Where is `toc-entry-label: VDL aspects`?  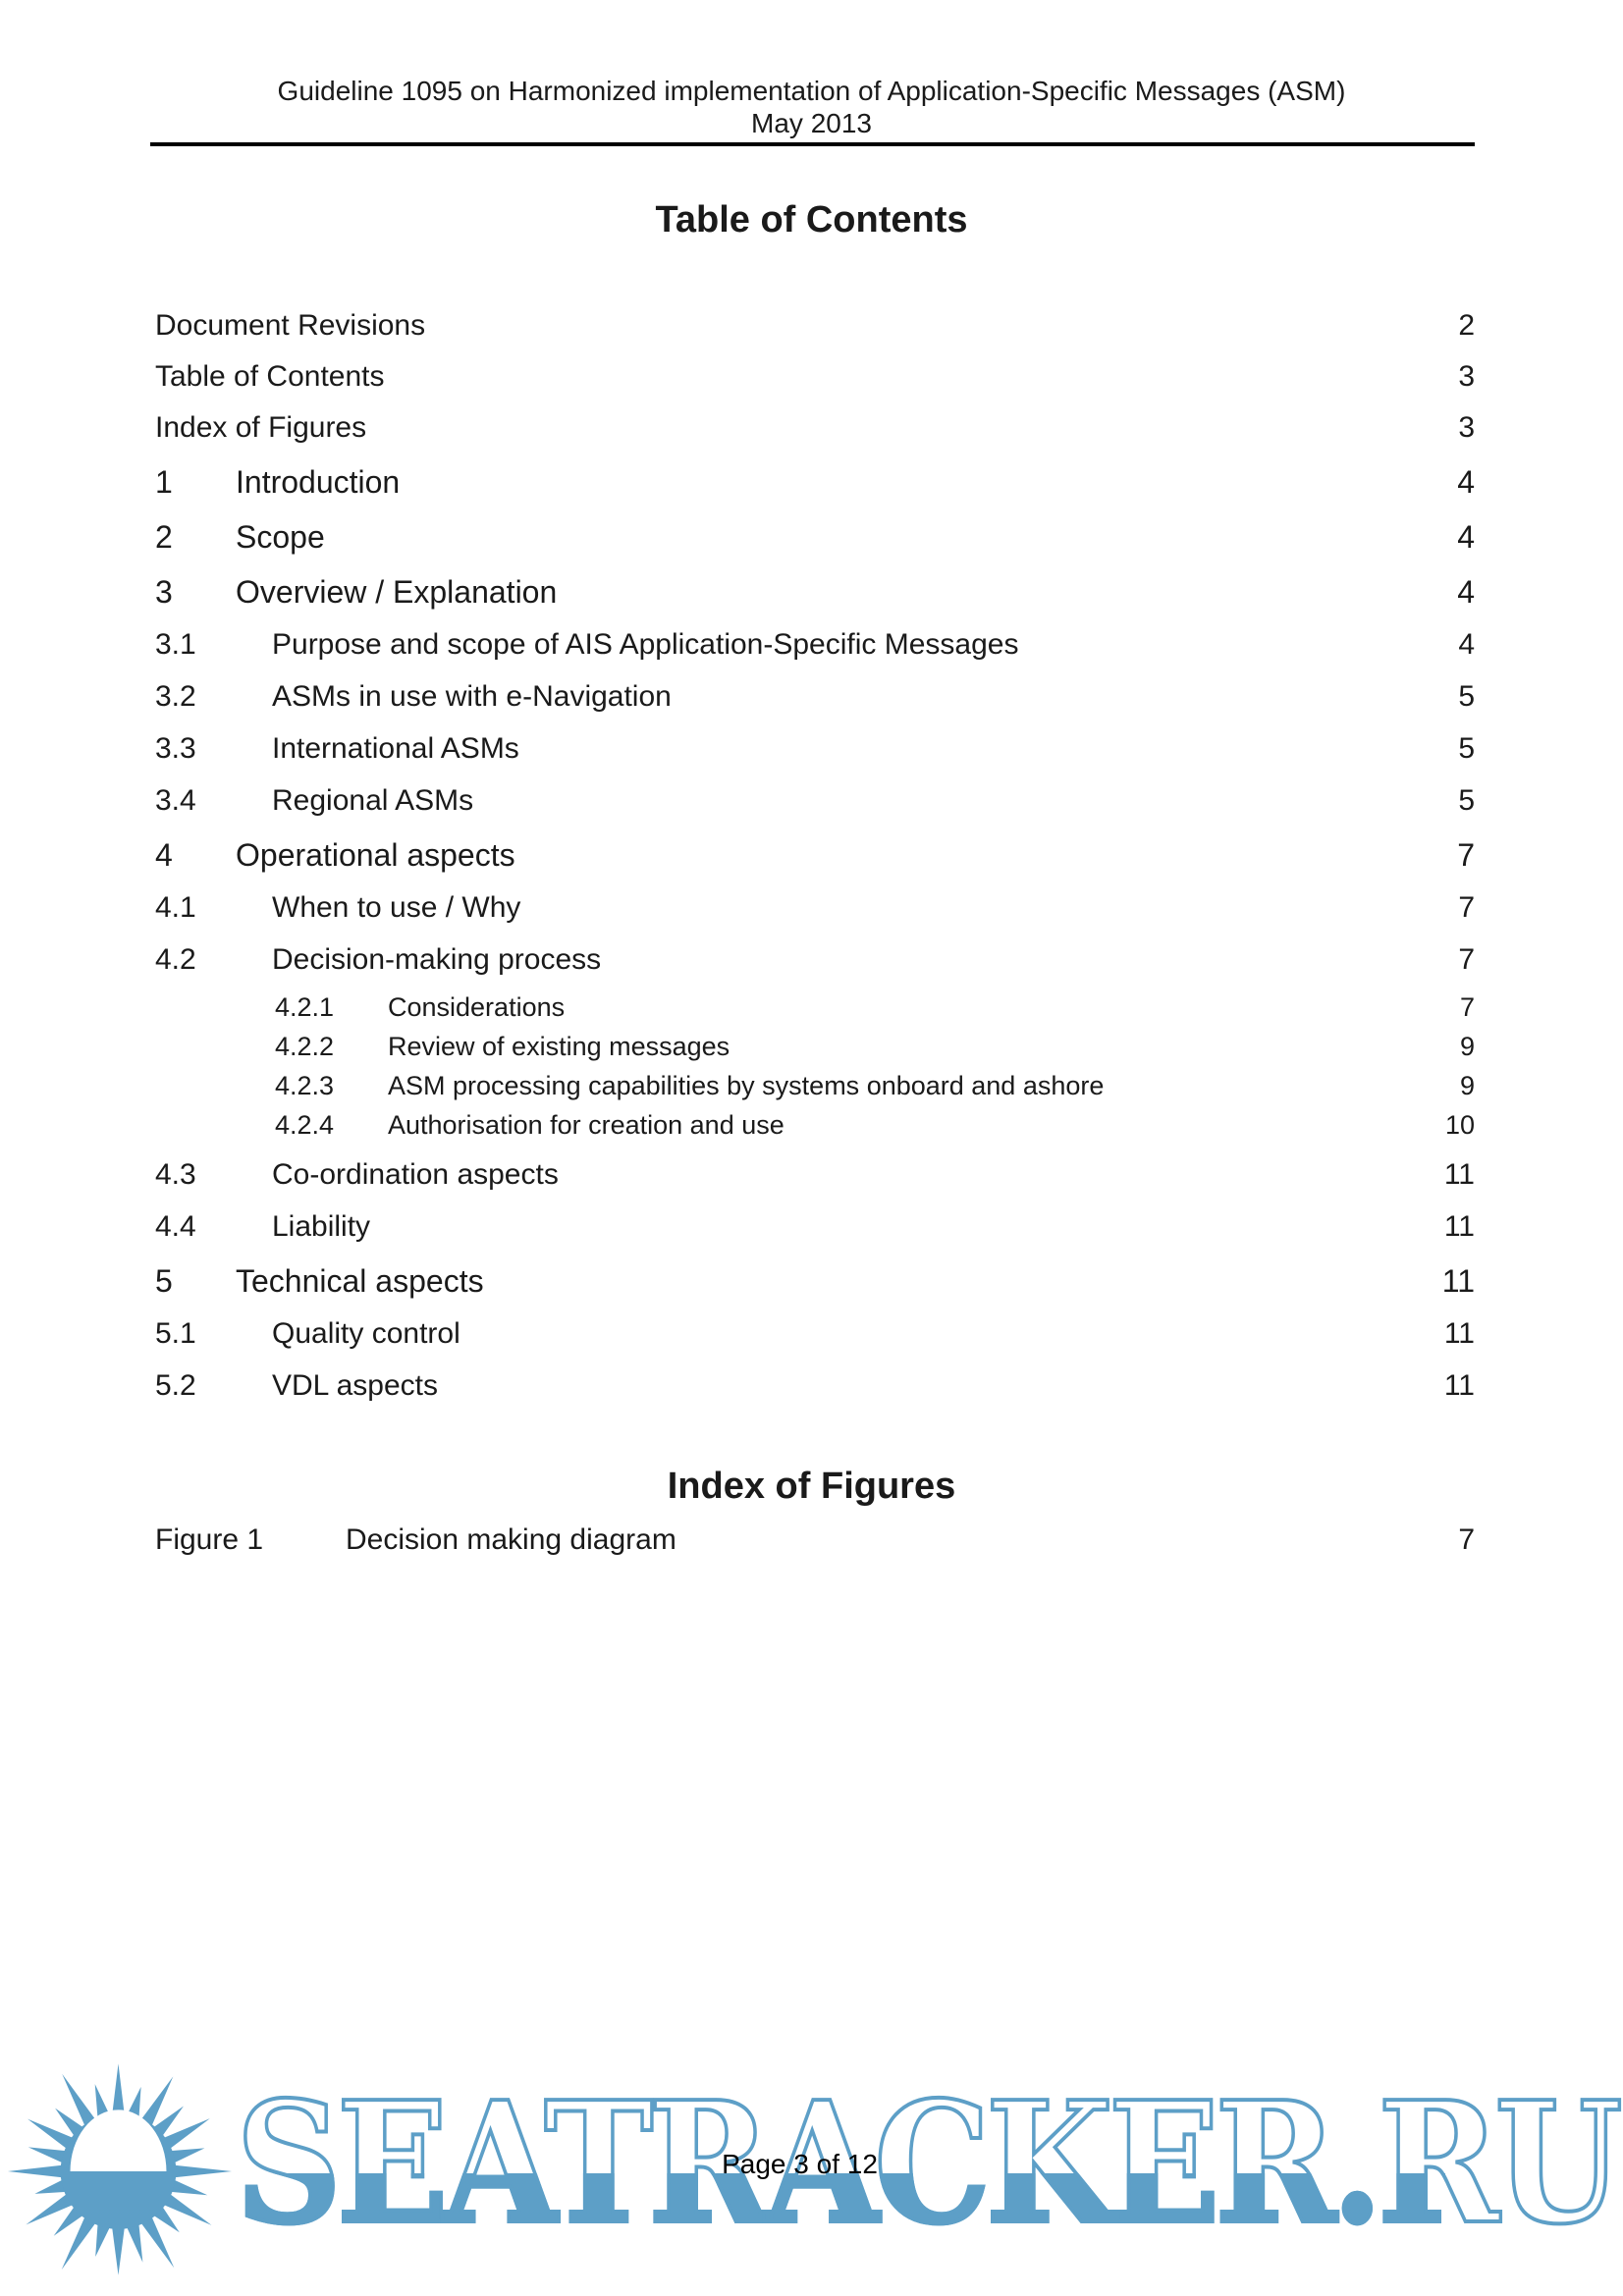 toc-entry-label: VDL aspects is located at coordinates (355, 1385).